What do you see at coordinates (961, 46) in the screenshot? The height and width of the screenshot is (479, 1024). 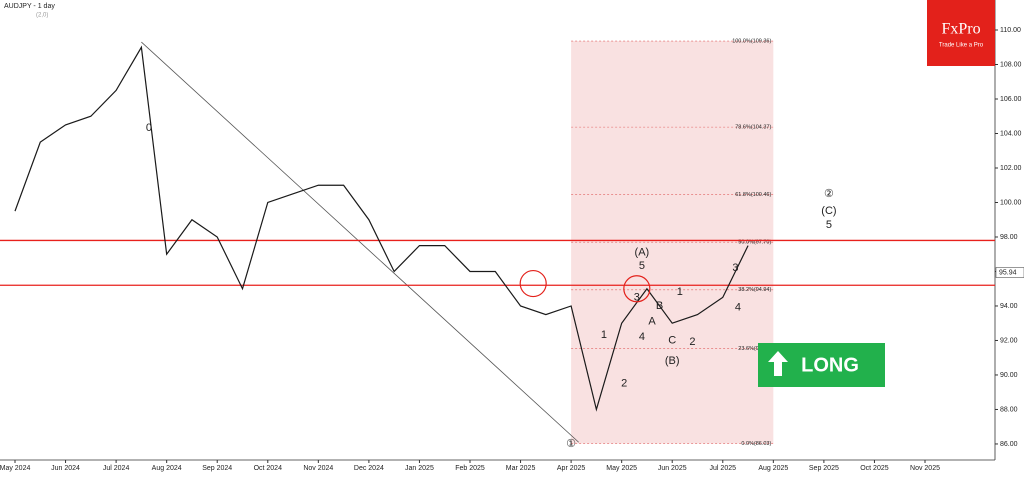 I see `logo-tagline: Trade Like a Pro` at bounding box center [961, 46].